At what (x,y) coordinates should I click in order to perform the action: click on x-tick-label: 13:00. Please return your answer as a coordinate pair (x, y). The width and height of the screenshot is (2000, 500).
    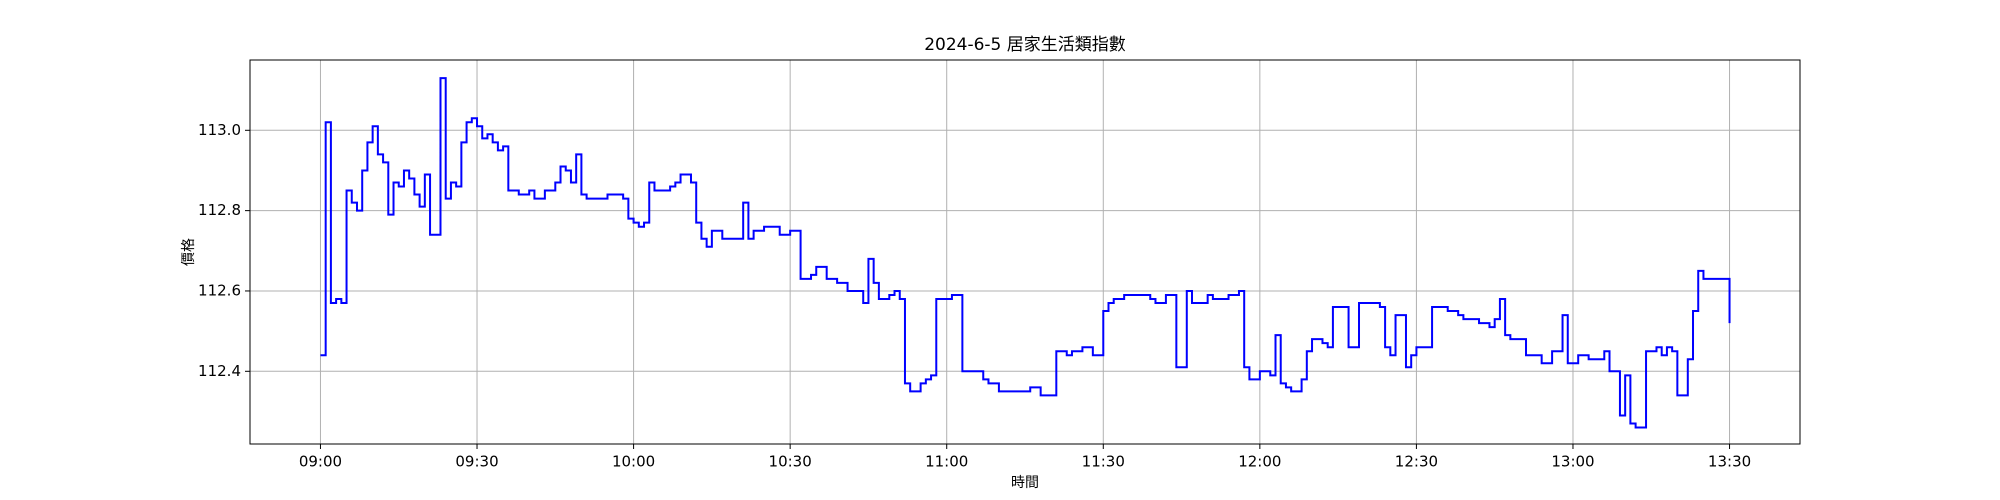
    Looking at the image, I should click on (1572, 462).